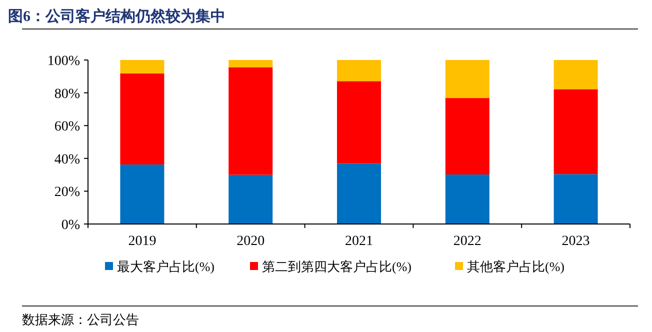 The width and height of the screenshot is (652, 332). I want to click on y-tick-label: 20%, so click(67, 192).